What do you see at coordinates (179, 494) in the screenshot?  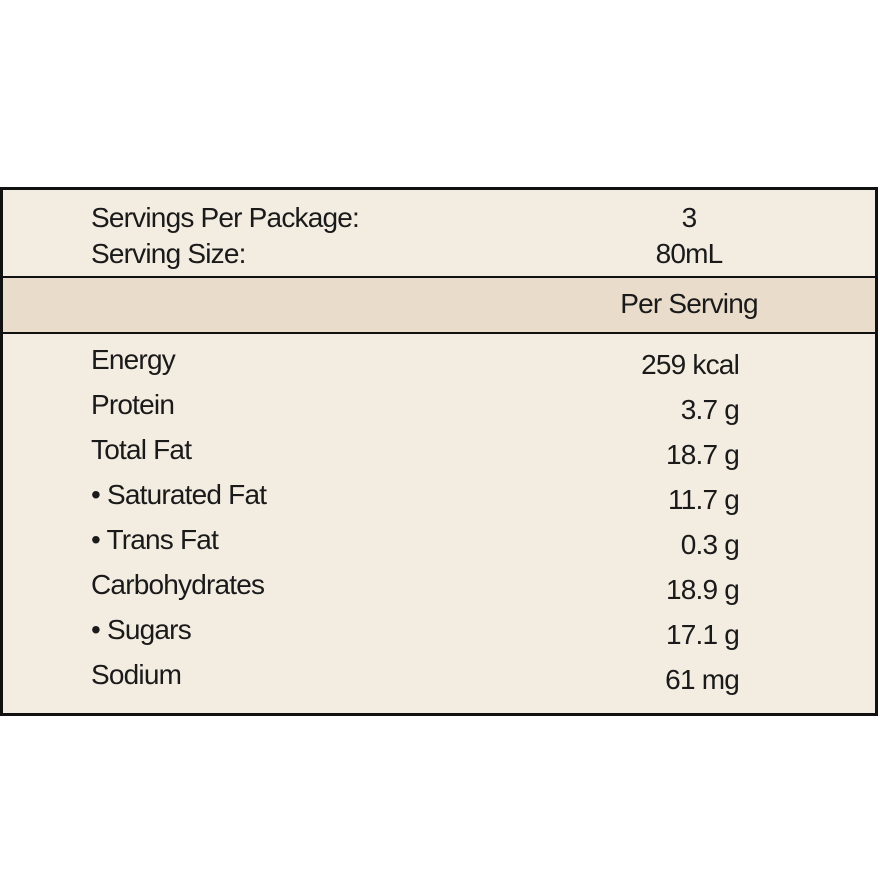 I see `nutrient-name: • Saturated Fat` at bounding box center [179, 494].